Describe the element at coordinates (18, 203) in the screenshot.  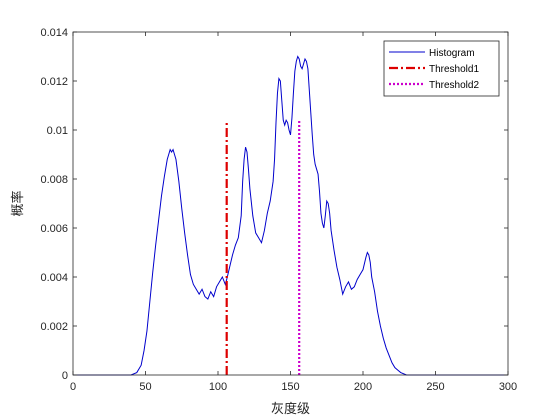
I see `y-axis-title: 概率` at that location.